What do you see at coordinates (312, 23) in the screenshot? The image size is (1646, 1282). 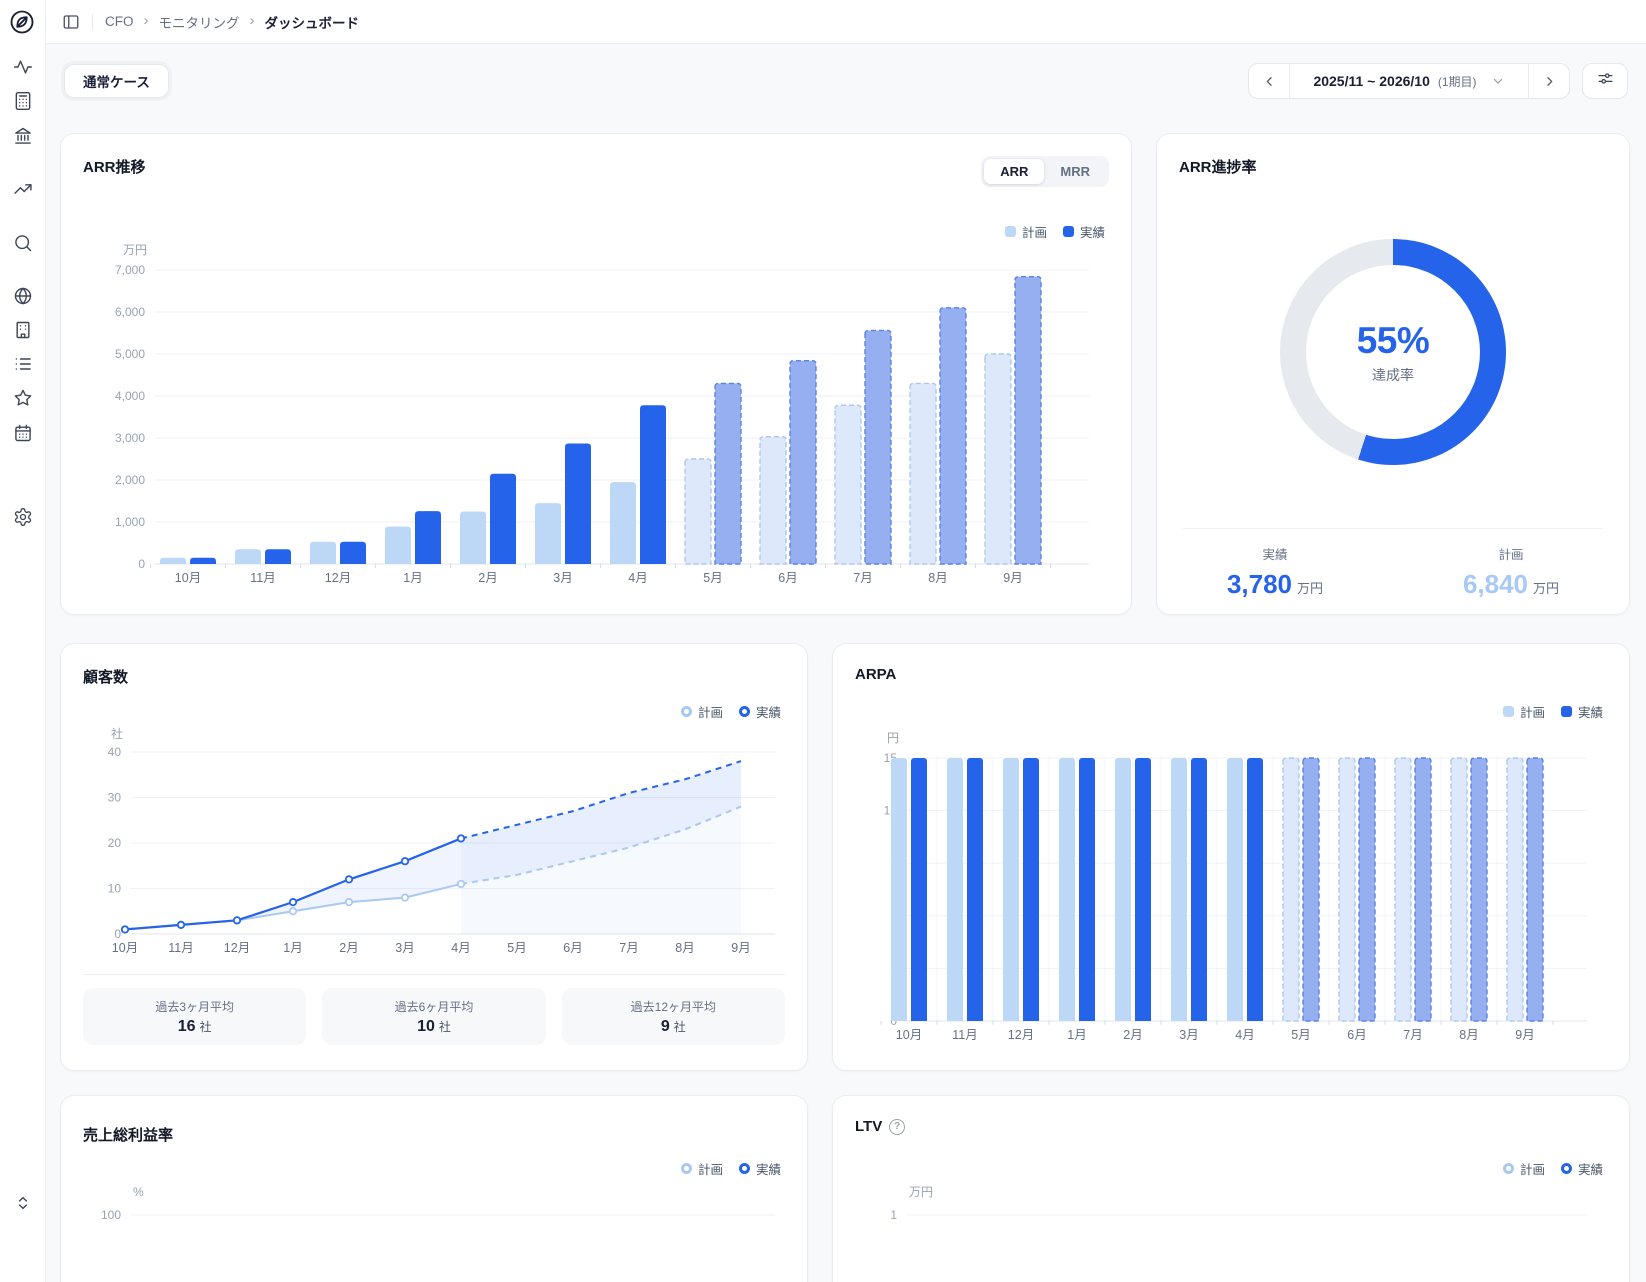 I see `breadcrumb-item-dashboard: ダッシュボード` at bounding box center [312, 23].